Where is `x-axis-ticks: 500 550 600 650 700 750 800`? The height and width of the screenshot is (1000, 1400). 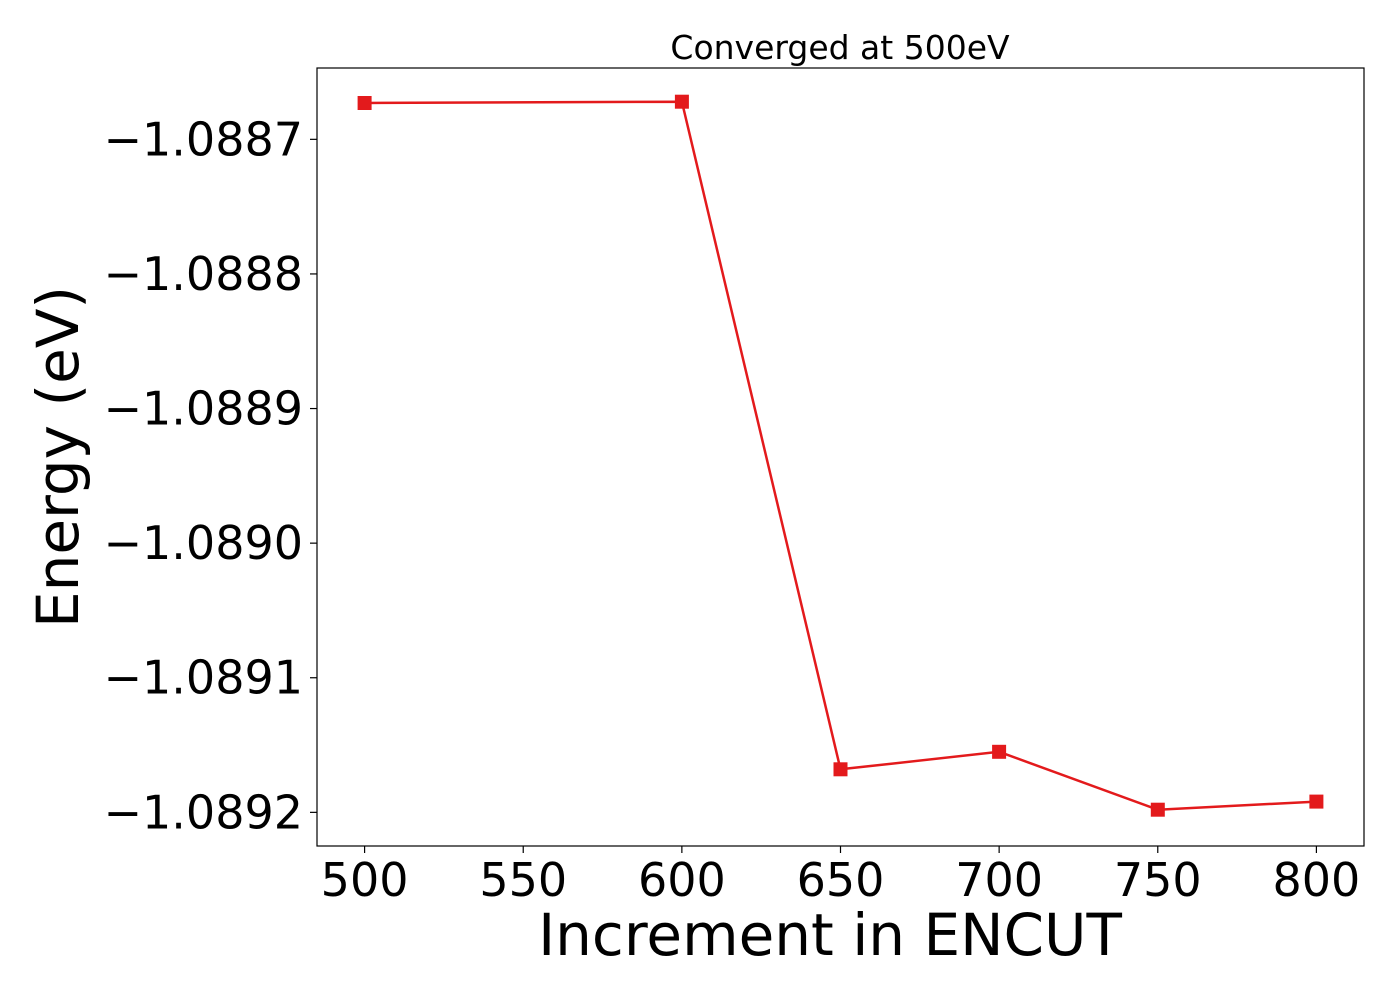 x-axis-ticks: 500 550 600 650 700 750 800 is located at coordinates (841, 876).